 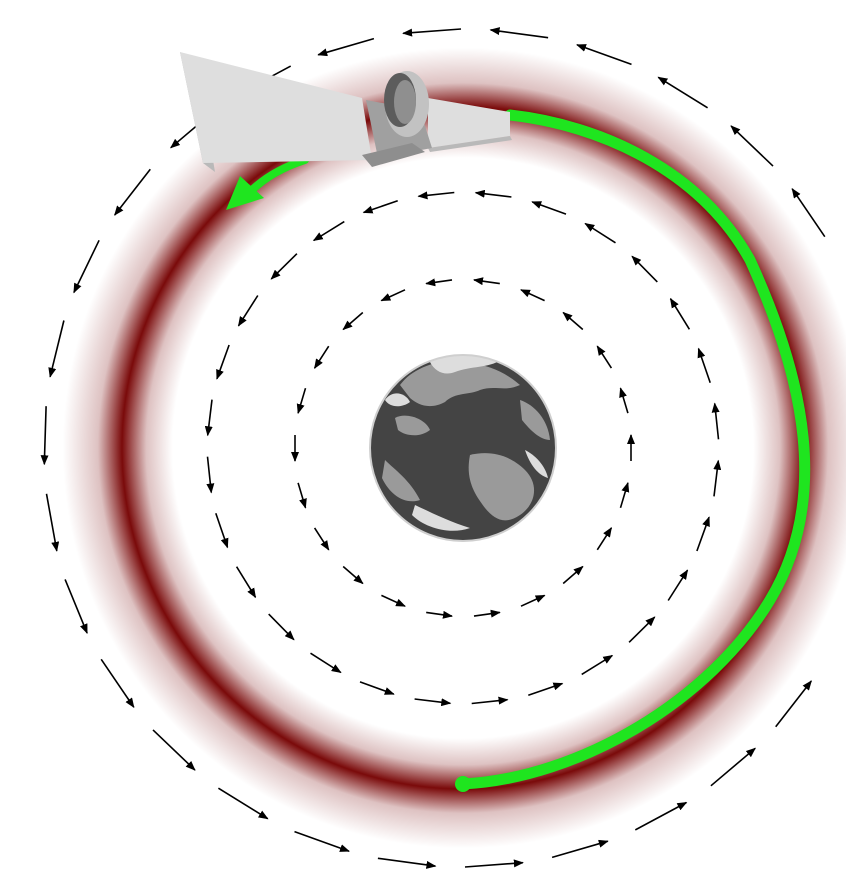 What do you see at coordinates (346, 112) in the screenshot?
I see `satellite-icon` at bounding box center [346, 112].